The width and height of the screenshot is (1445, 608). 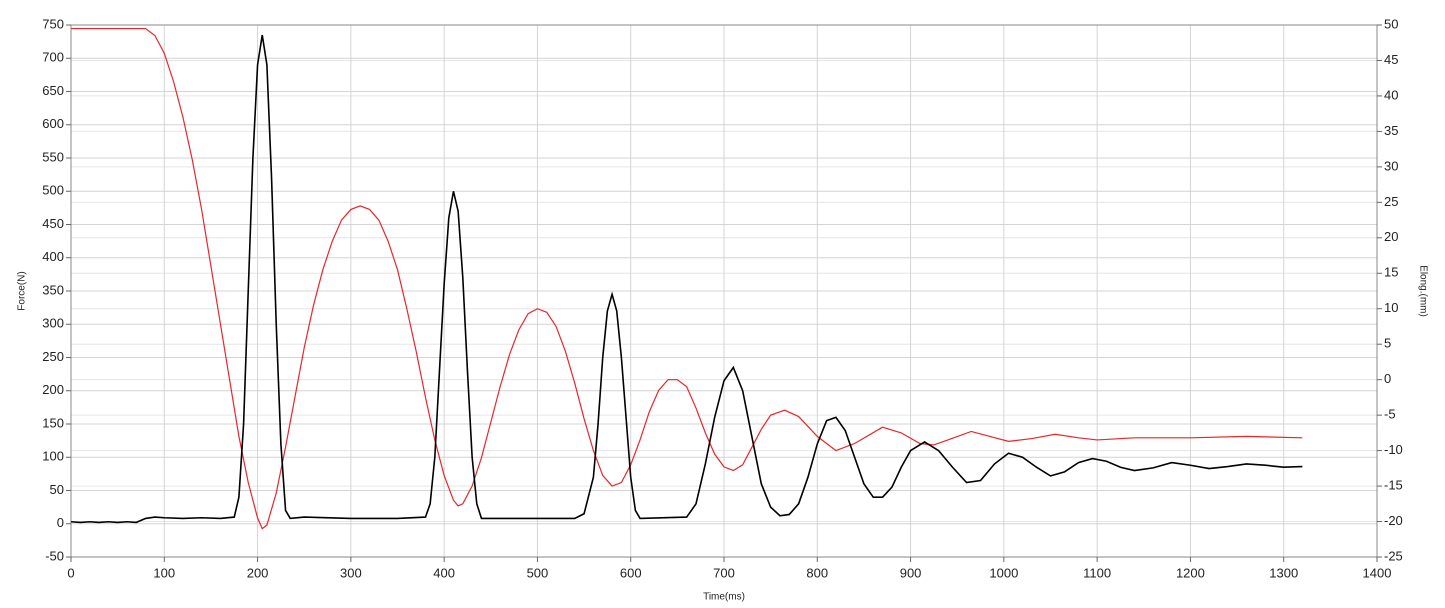 I want to click on y2-tick-label: 10, so click(x=1391, y=307).